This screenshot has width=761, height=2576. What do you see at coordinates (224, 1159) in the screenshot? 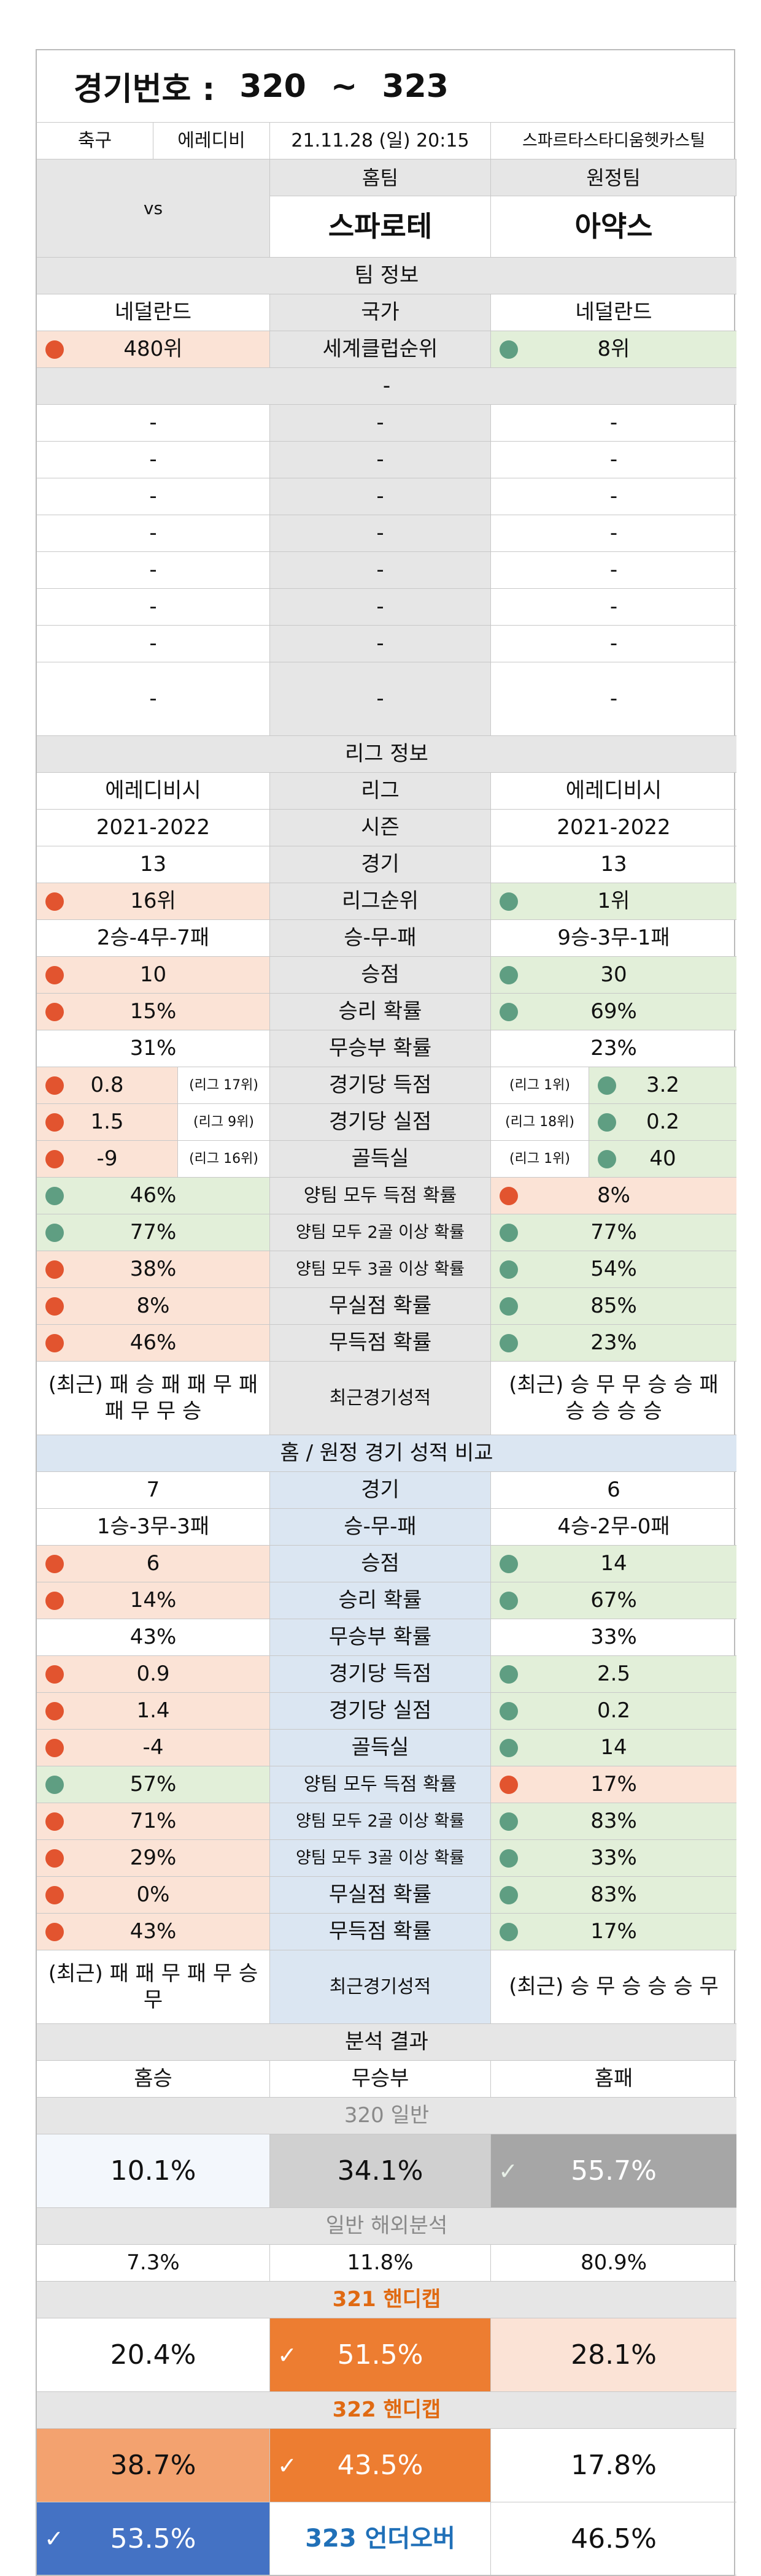
I see `home-goal-diff-rank: (리그 16위)` at bounding box center [224, 1159].